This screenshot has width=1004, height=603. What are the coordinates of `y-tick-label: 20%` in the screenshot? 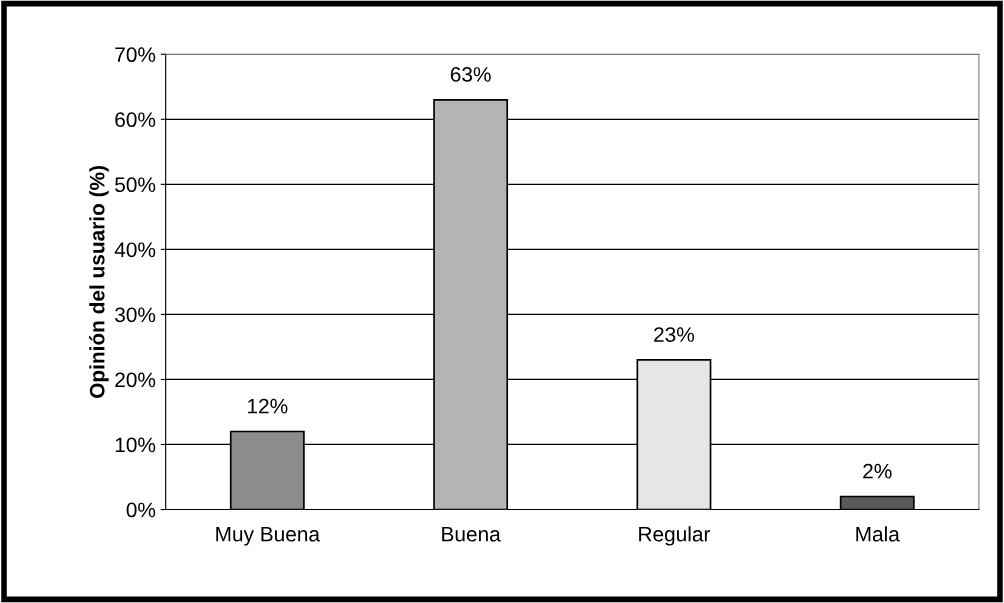 It's located at (135, 380).